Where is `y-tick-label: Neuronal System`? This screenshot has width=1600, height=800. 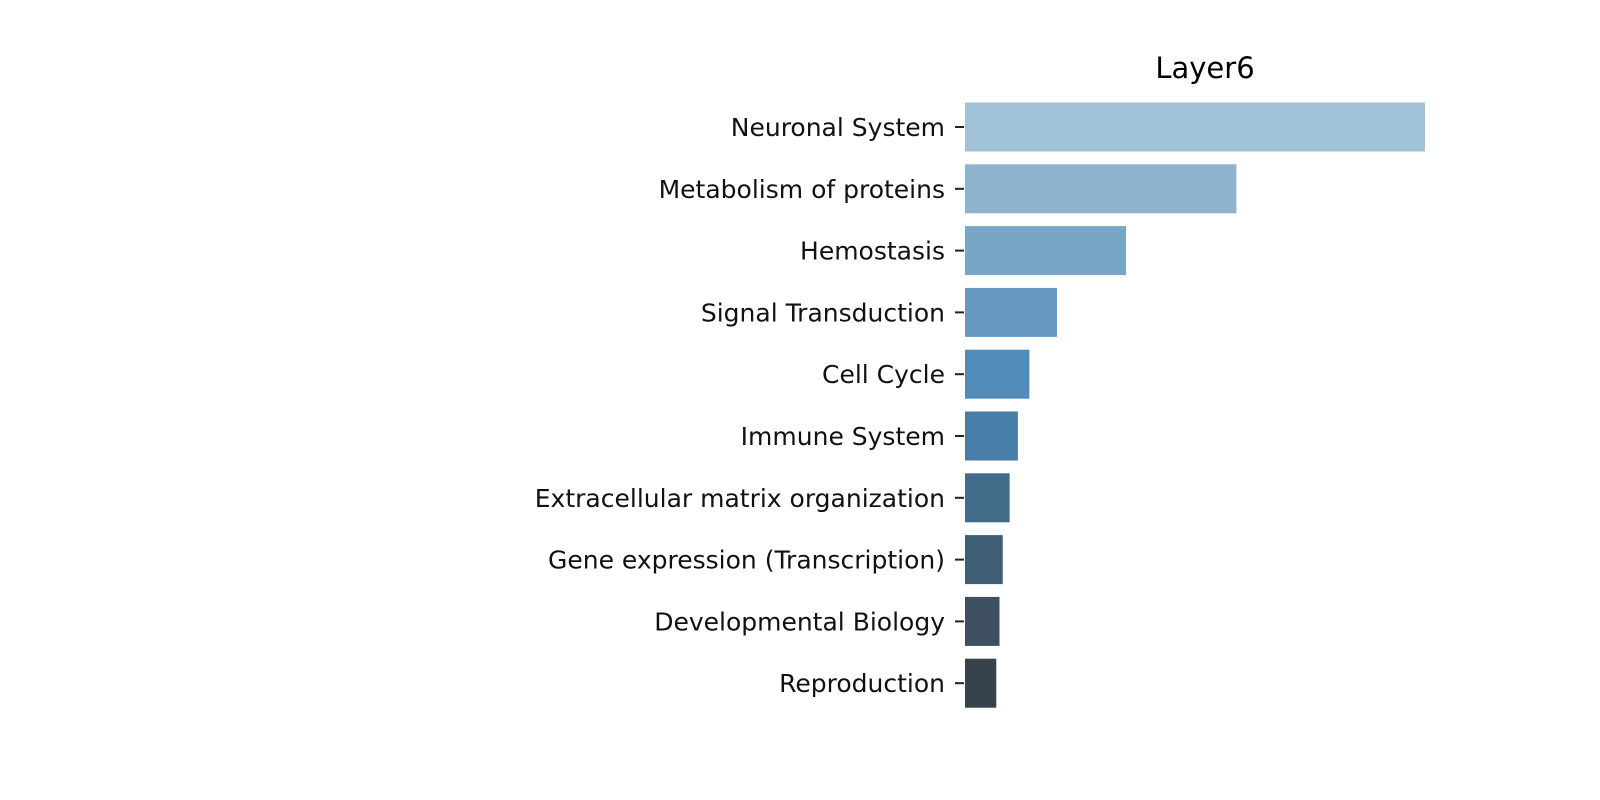 y-tick-label: Neuronal System is located at coordinates (838, 127).